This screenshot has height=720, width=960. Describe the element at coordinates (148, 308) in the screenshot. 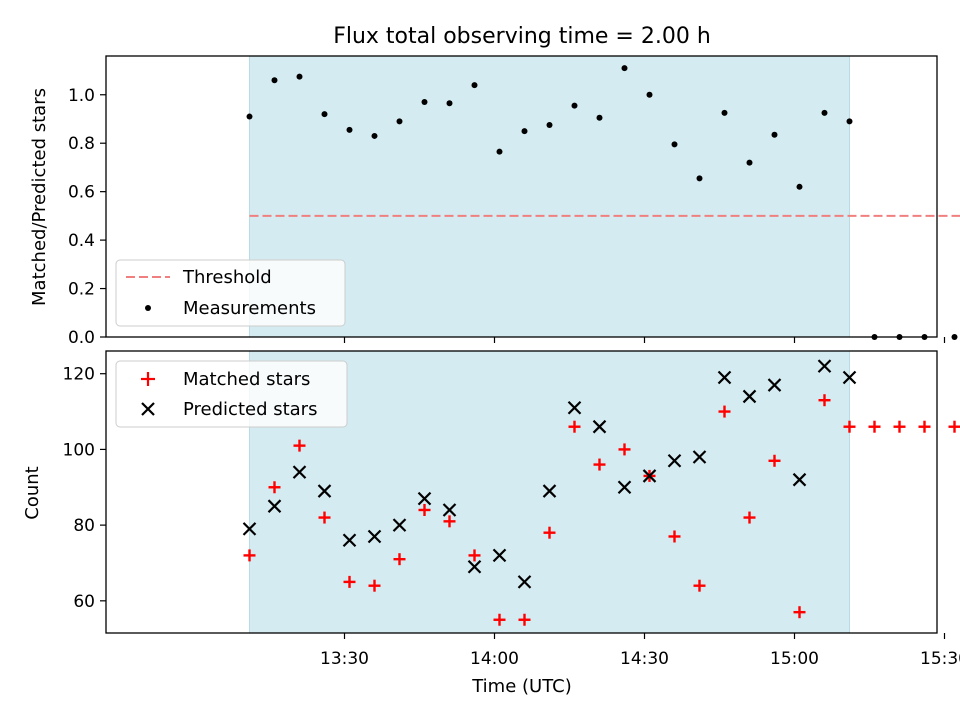

I see `legend-measurements-swatch` at that location.